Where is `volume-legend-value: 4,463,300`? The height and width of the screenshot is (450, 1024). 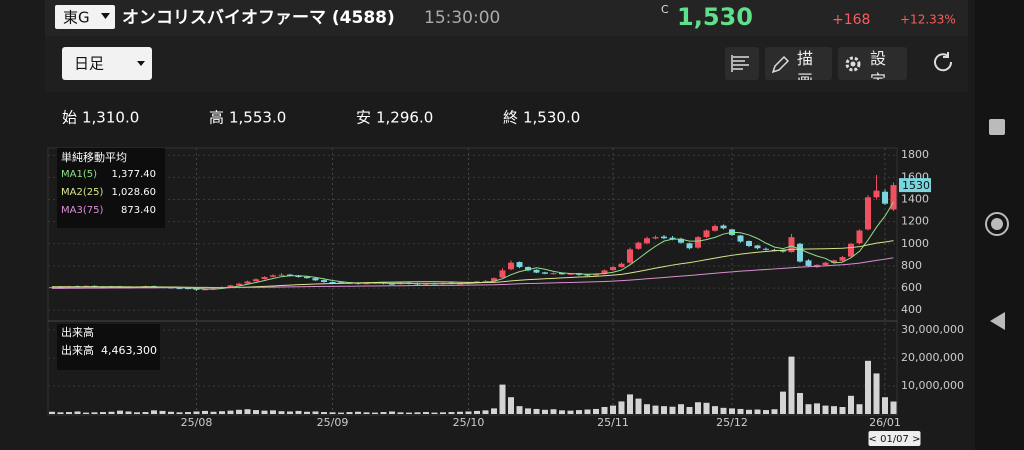
volume-legend-value: 4,463,300 is located at coordinates (129, 350).